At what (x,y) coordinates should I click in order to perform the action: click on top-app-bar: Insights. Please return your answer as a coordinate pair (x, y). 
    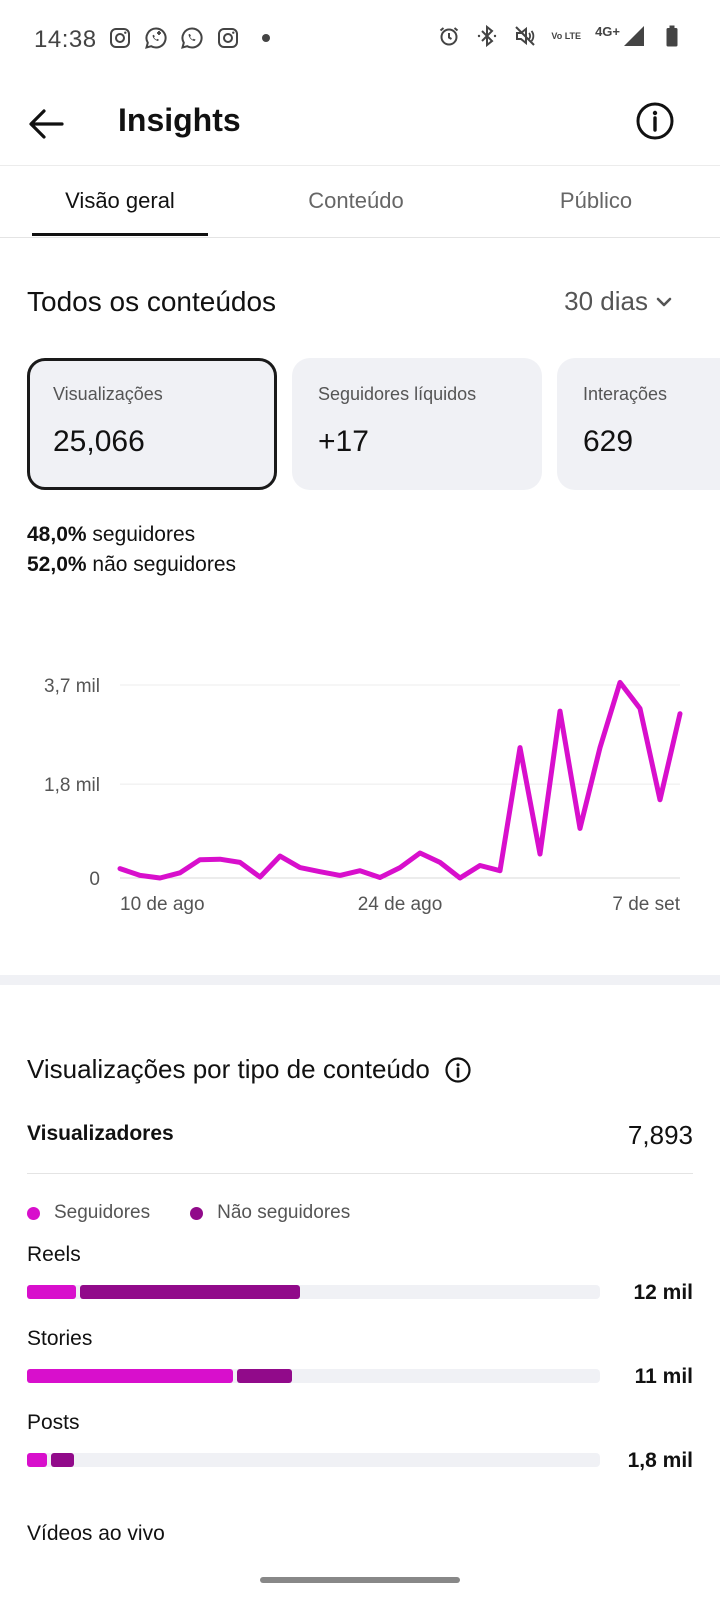
    Looking at the image, I should click on (360, 123).